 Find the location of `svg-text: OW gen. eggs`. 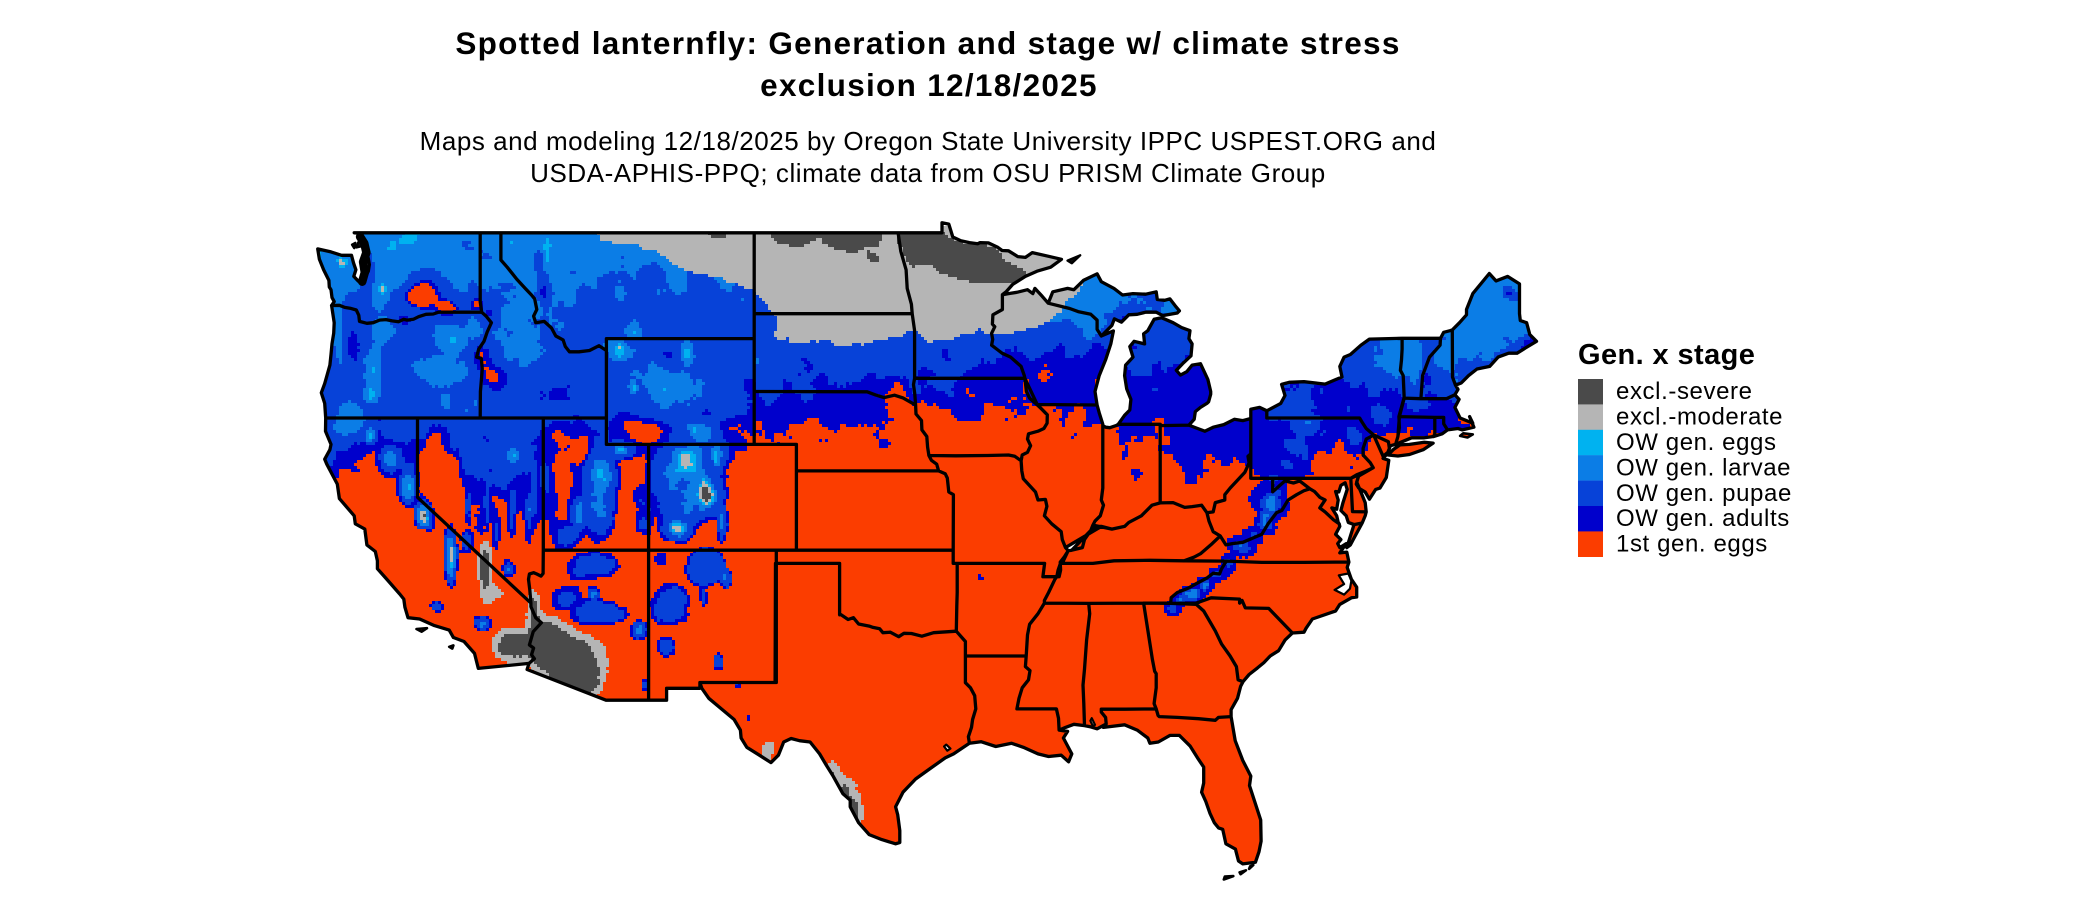

svg-text: OW gen. eggs is located at coordinates (1696, 442).